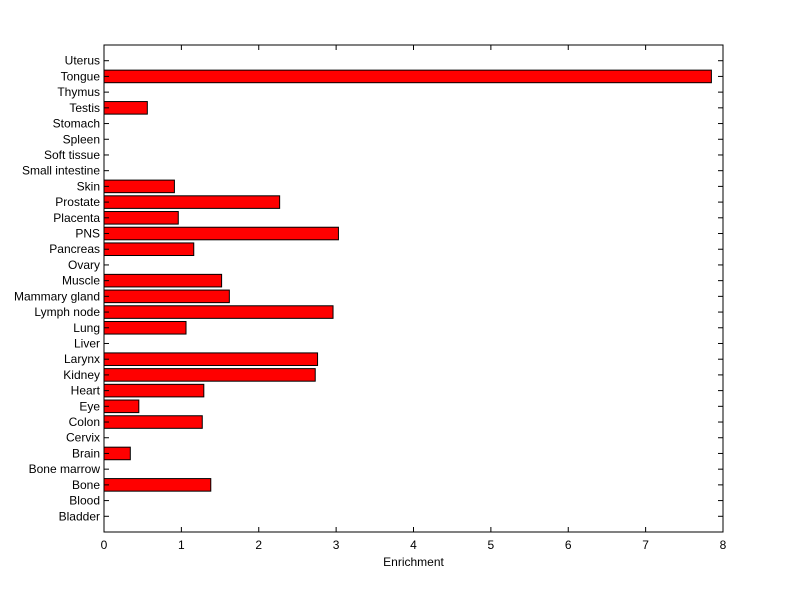 This screenshot has height=604, width=800. I want to click on y-tick-label: Bone, so click(86, 485).